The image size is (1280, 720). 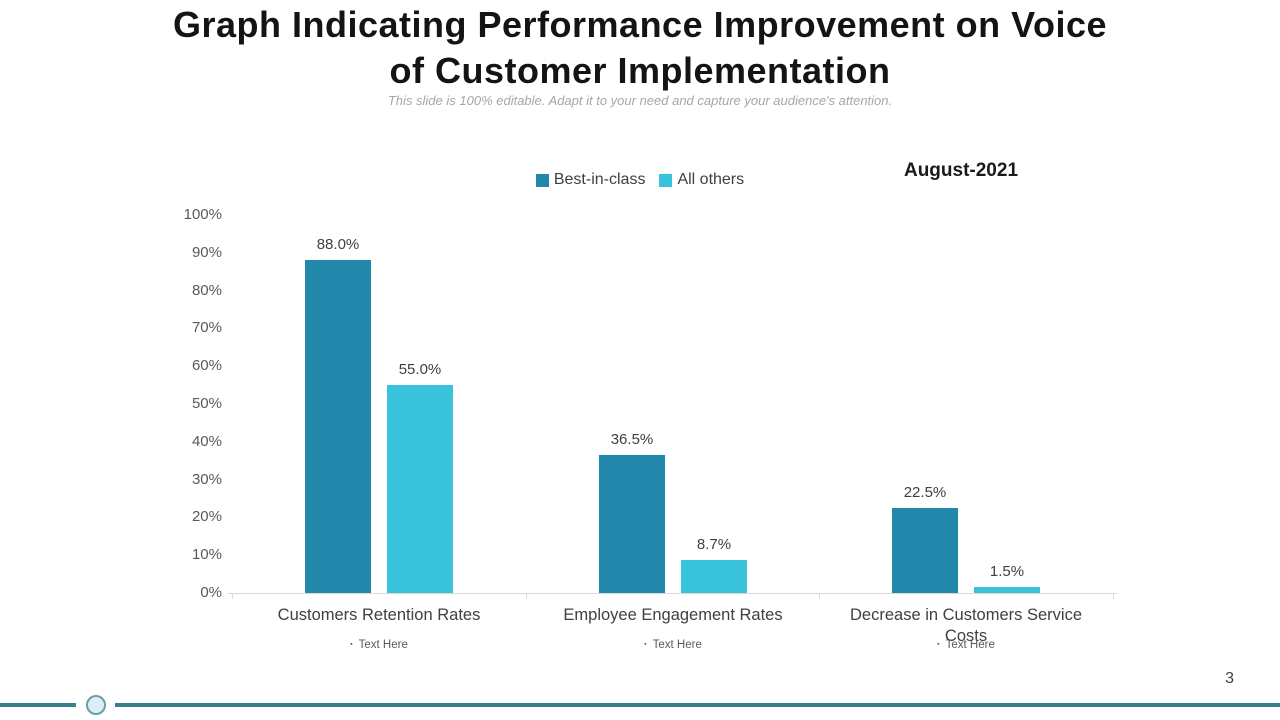 What do you see at coordinates (640, 70) in the screenshot?
I see `slide-title-line-2: of Customer Implementation` at bounding box center [640, 70].